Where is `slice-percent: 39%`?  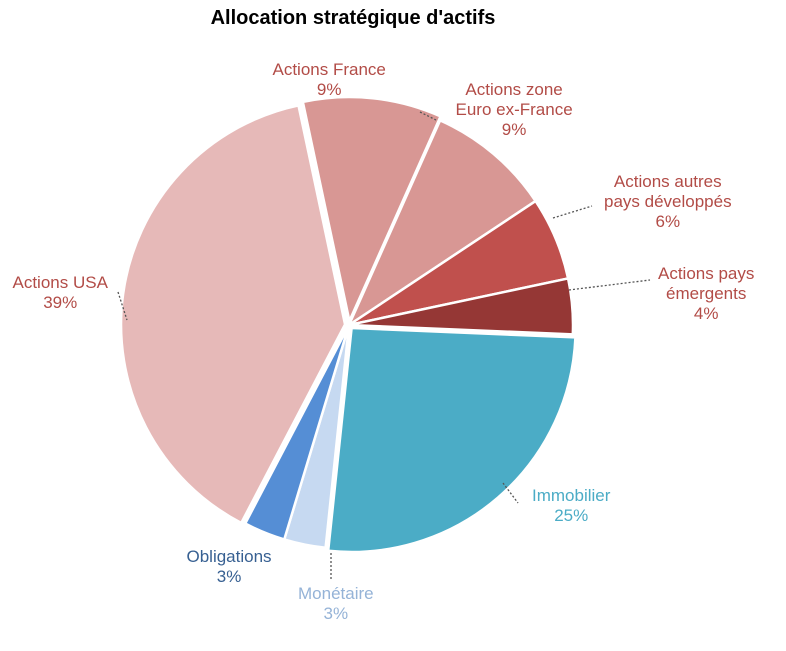
slice-percent: 39% is located at coordinates (60, 302).